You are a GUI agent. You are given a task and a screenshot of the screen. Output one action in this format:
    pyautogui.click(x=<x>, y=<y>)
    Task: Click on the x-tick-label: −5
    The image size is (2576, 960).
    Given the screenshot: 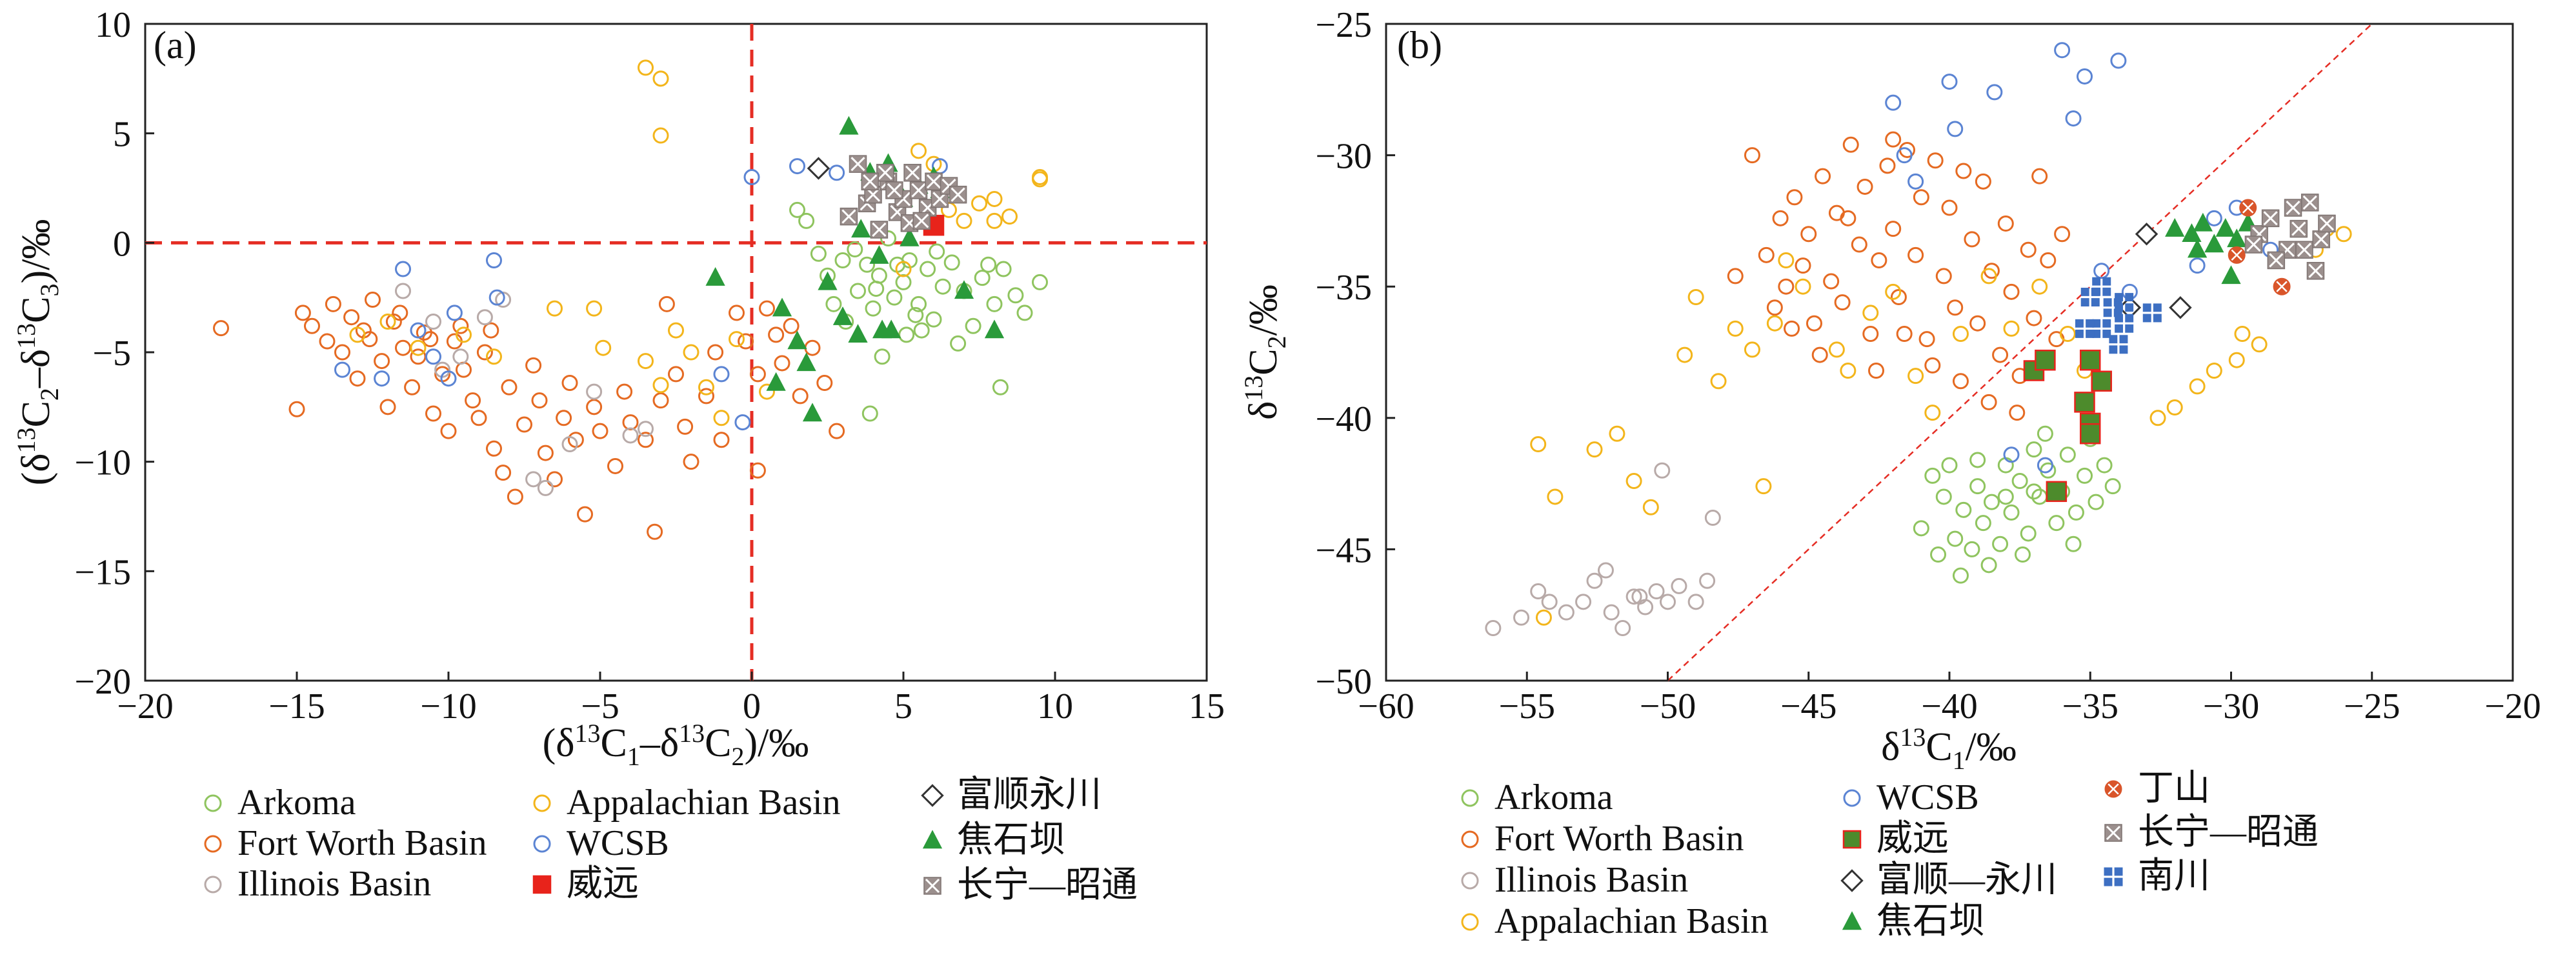 What is the action you would take?
    pyautogui.click(x=600, y=706)
    